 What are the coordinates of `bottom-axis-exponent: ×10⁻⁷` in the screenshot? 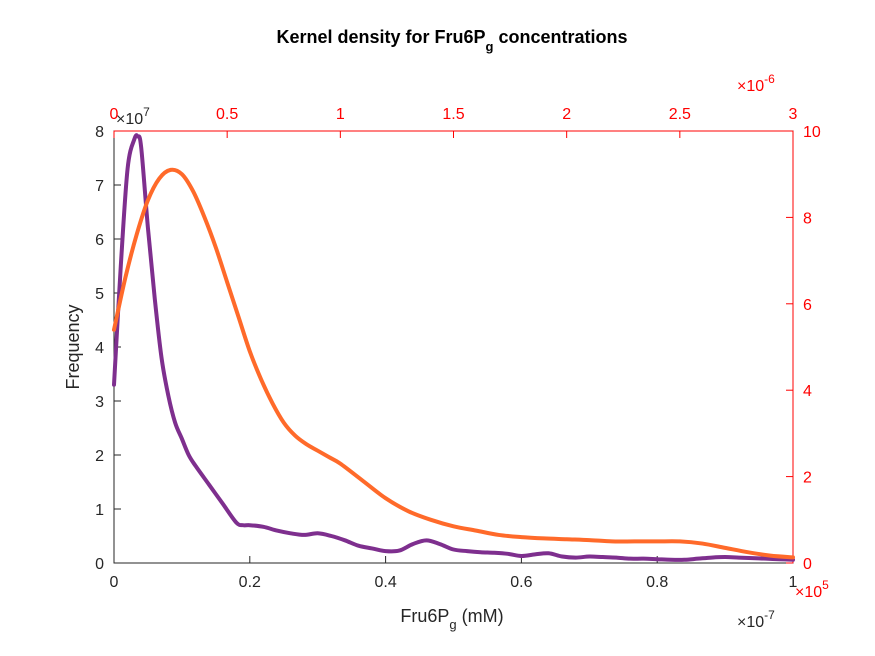 It's located at (756, 619).